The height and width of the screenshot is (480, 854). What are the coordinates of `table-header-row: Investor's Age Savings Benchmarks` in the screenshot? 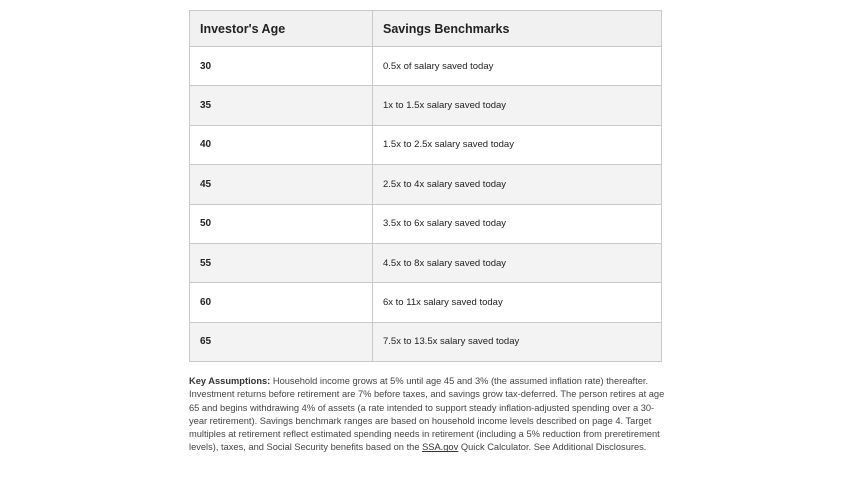 It's located at (425, 28).